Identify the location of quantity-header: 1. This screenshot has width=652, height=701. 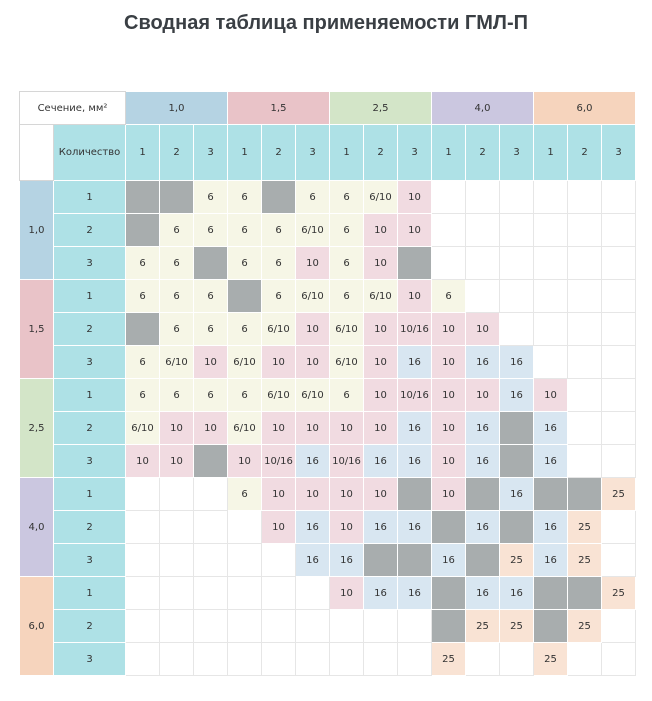
(245, 153).